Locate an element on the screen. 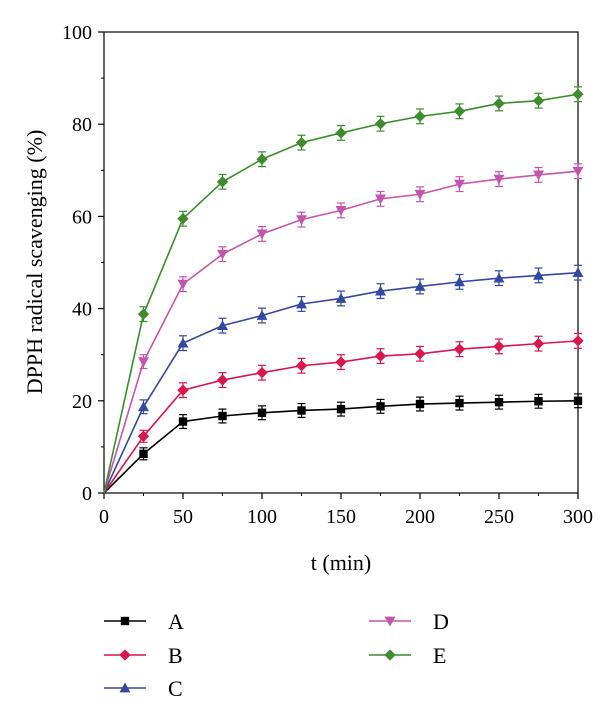 This screenshot has height=719, width=600. legend-item-b: B is located at coordinates (143, 655).